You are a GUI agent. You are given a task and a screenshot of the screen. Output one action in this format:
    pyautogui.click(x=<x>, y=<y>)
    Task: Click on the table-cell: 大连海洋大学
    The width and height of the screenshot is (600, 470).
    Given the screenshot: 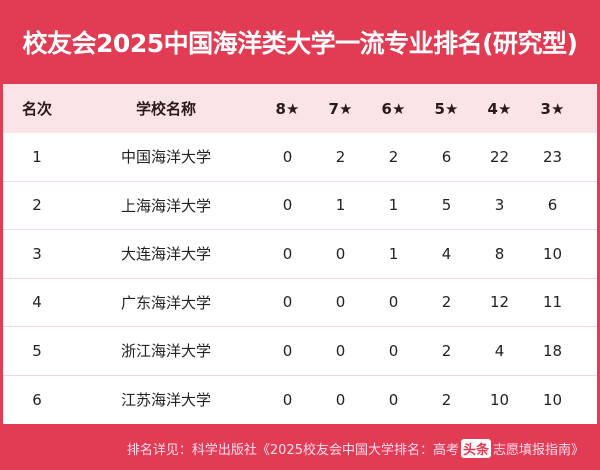 What is the action you would take?
    pyautogui.click(x=165, y=254)
    